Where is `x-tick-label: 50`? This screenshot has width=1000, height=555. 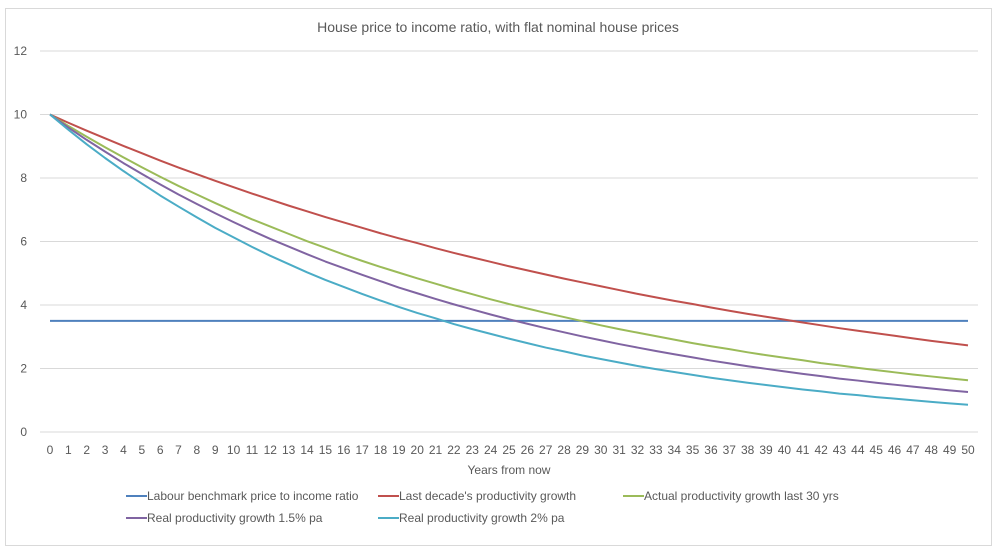 x-tick-label: 50 is located at coordinates (968, 450).